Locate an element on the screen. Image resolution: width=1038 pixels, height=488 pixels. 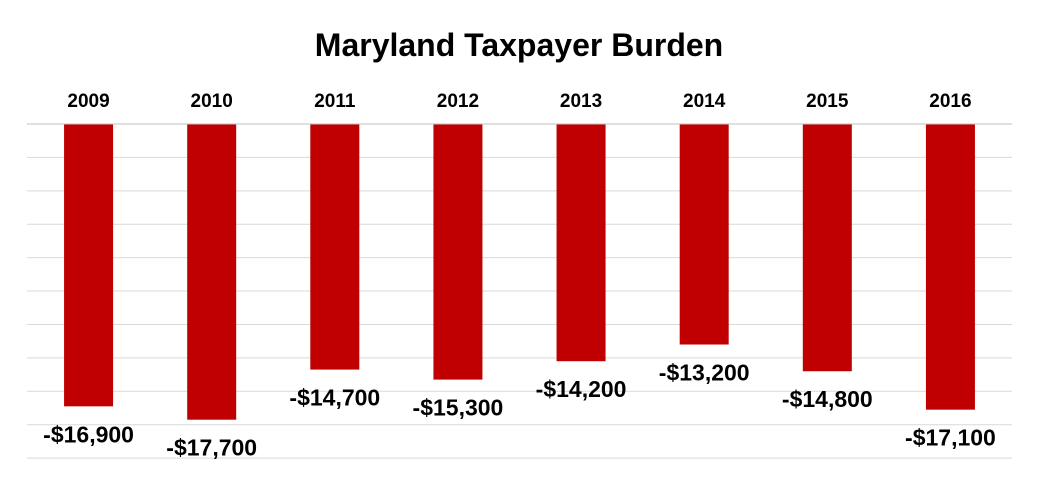
data-label-2016: -$17,100 is located at coordinates (950, 438).